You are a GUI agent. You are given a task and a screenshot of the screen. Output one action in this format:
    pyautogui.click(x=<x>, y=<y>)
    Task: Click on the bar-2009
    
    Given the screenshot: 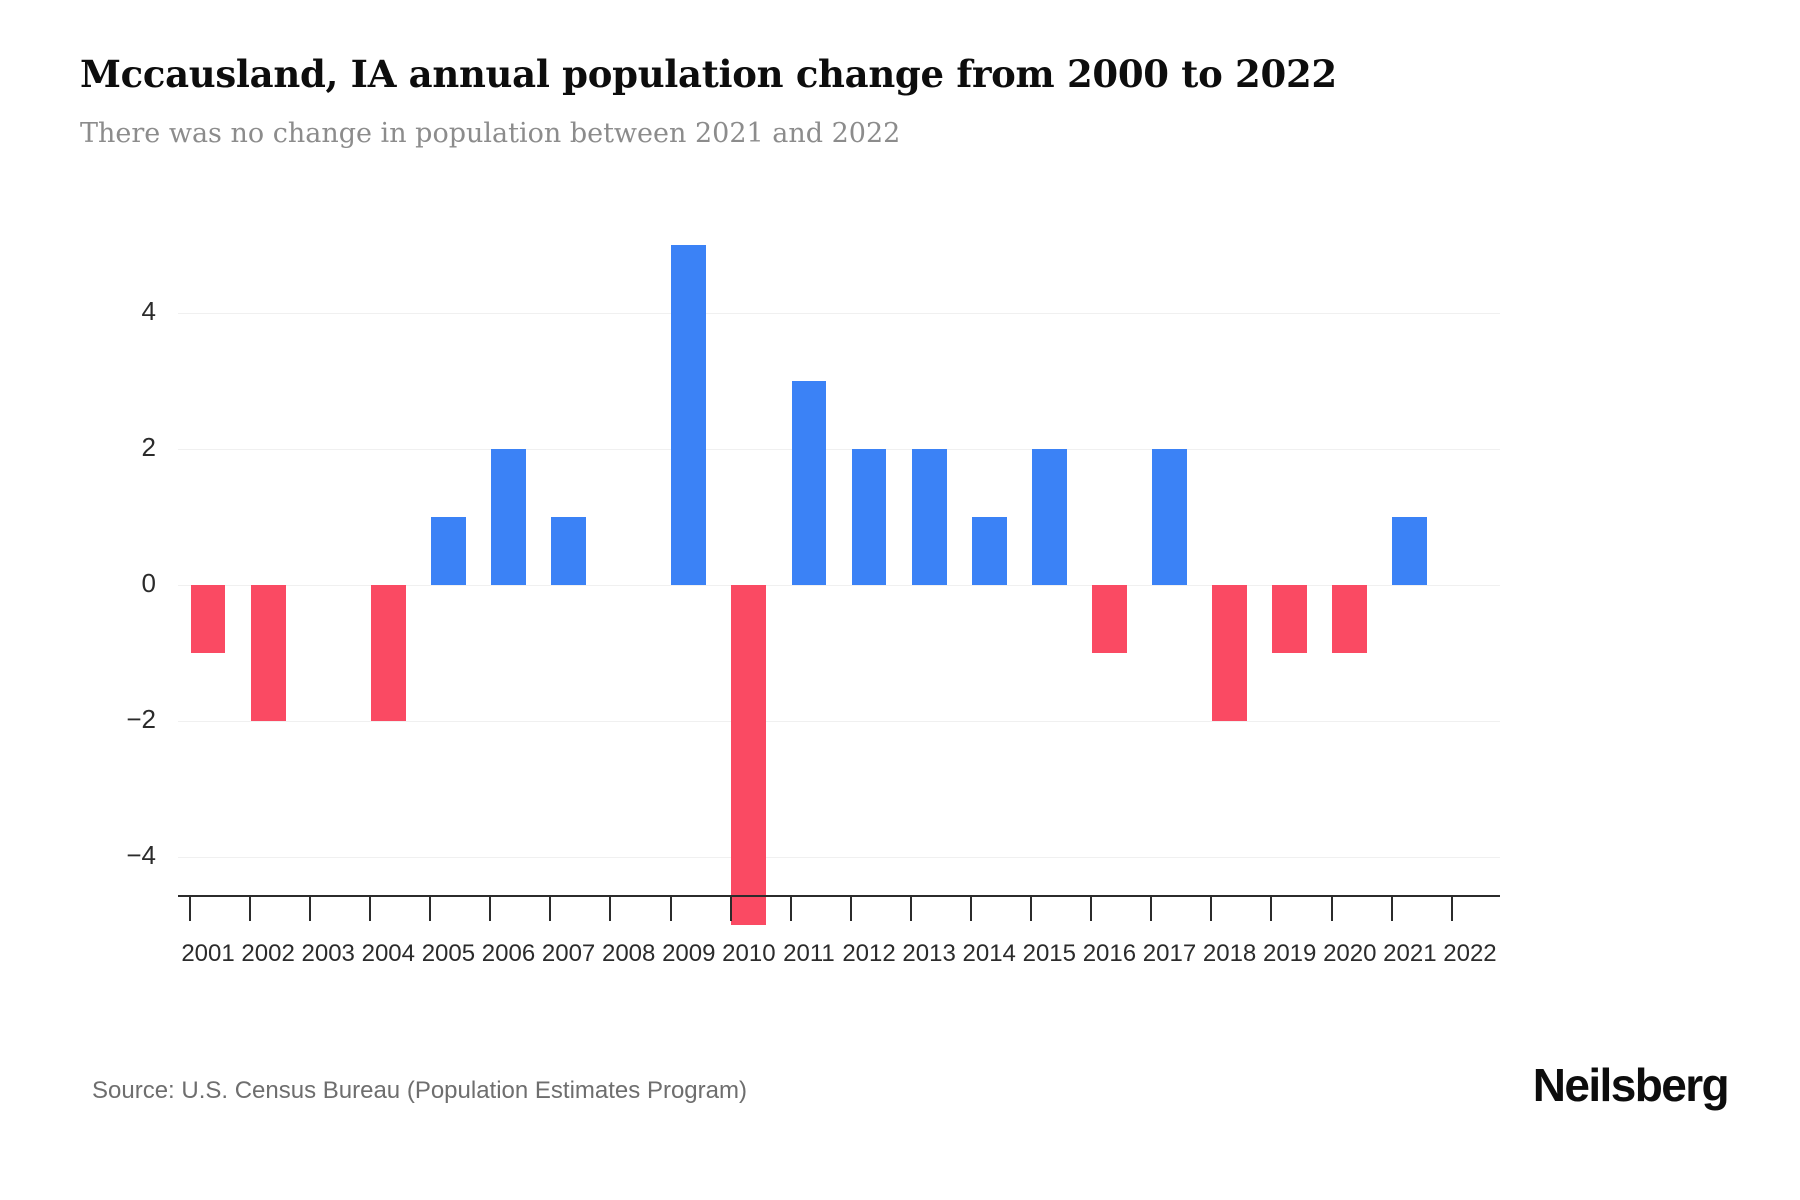 What is the action you would take?
    pyautogui.click(x=689, y=415)
    